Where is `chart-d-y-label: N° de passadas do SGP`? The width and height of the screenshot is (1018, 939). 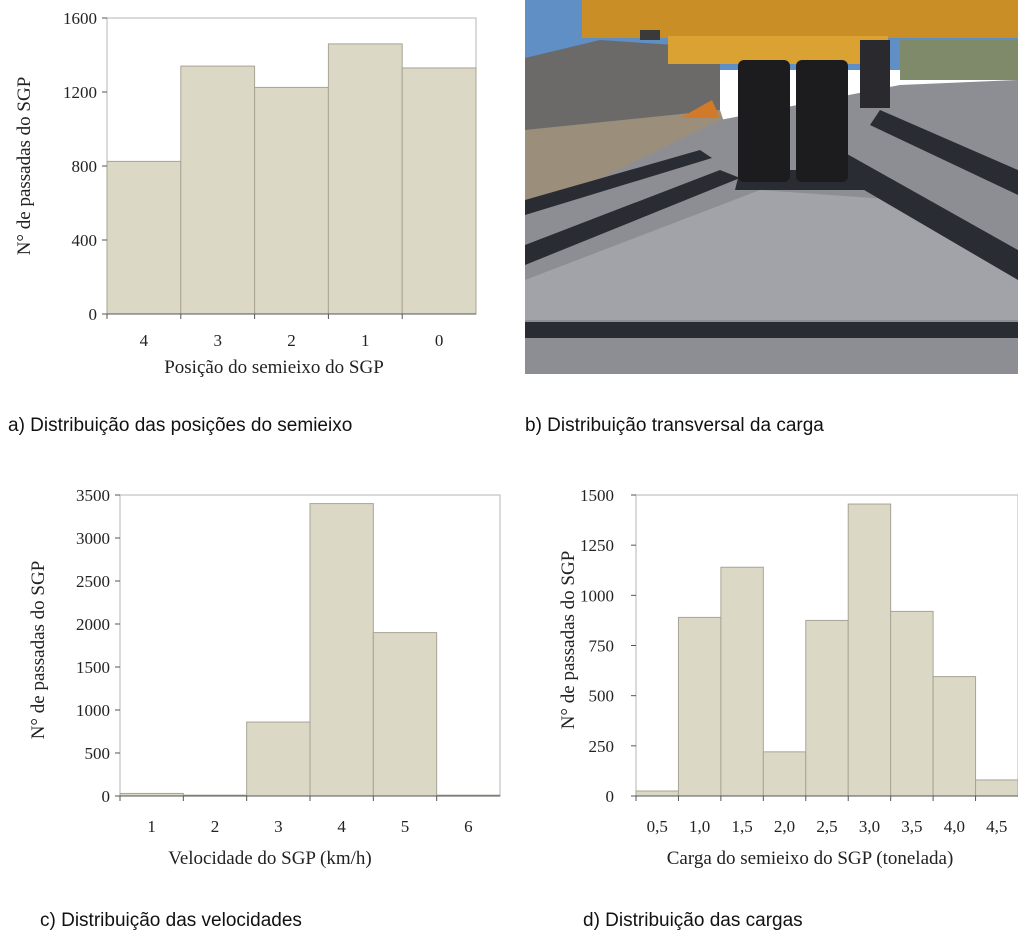
chart-d-y-label: N° de passadas do SGP is located at coordinates (568, 640).